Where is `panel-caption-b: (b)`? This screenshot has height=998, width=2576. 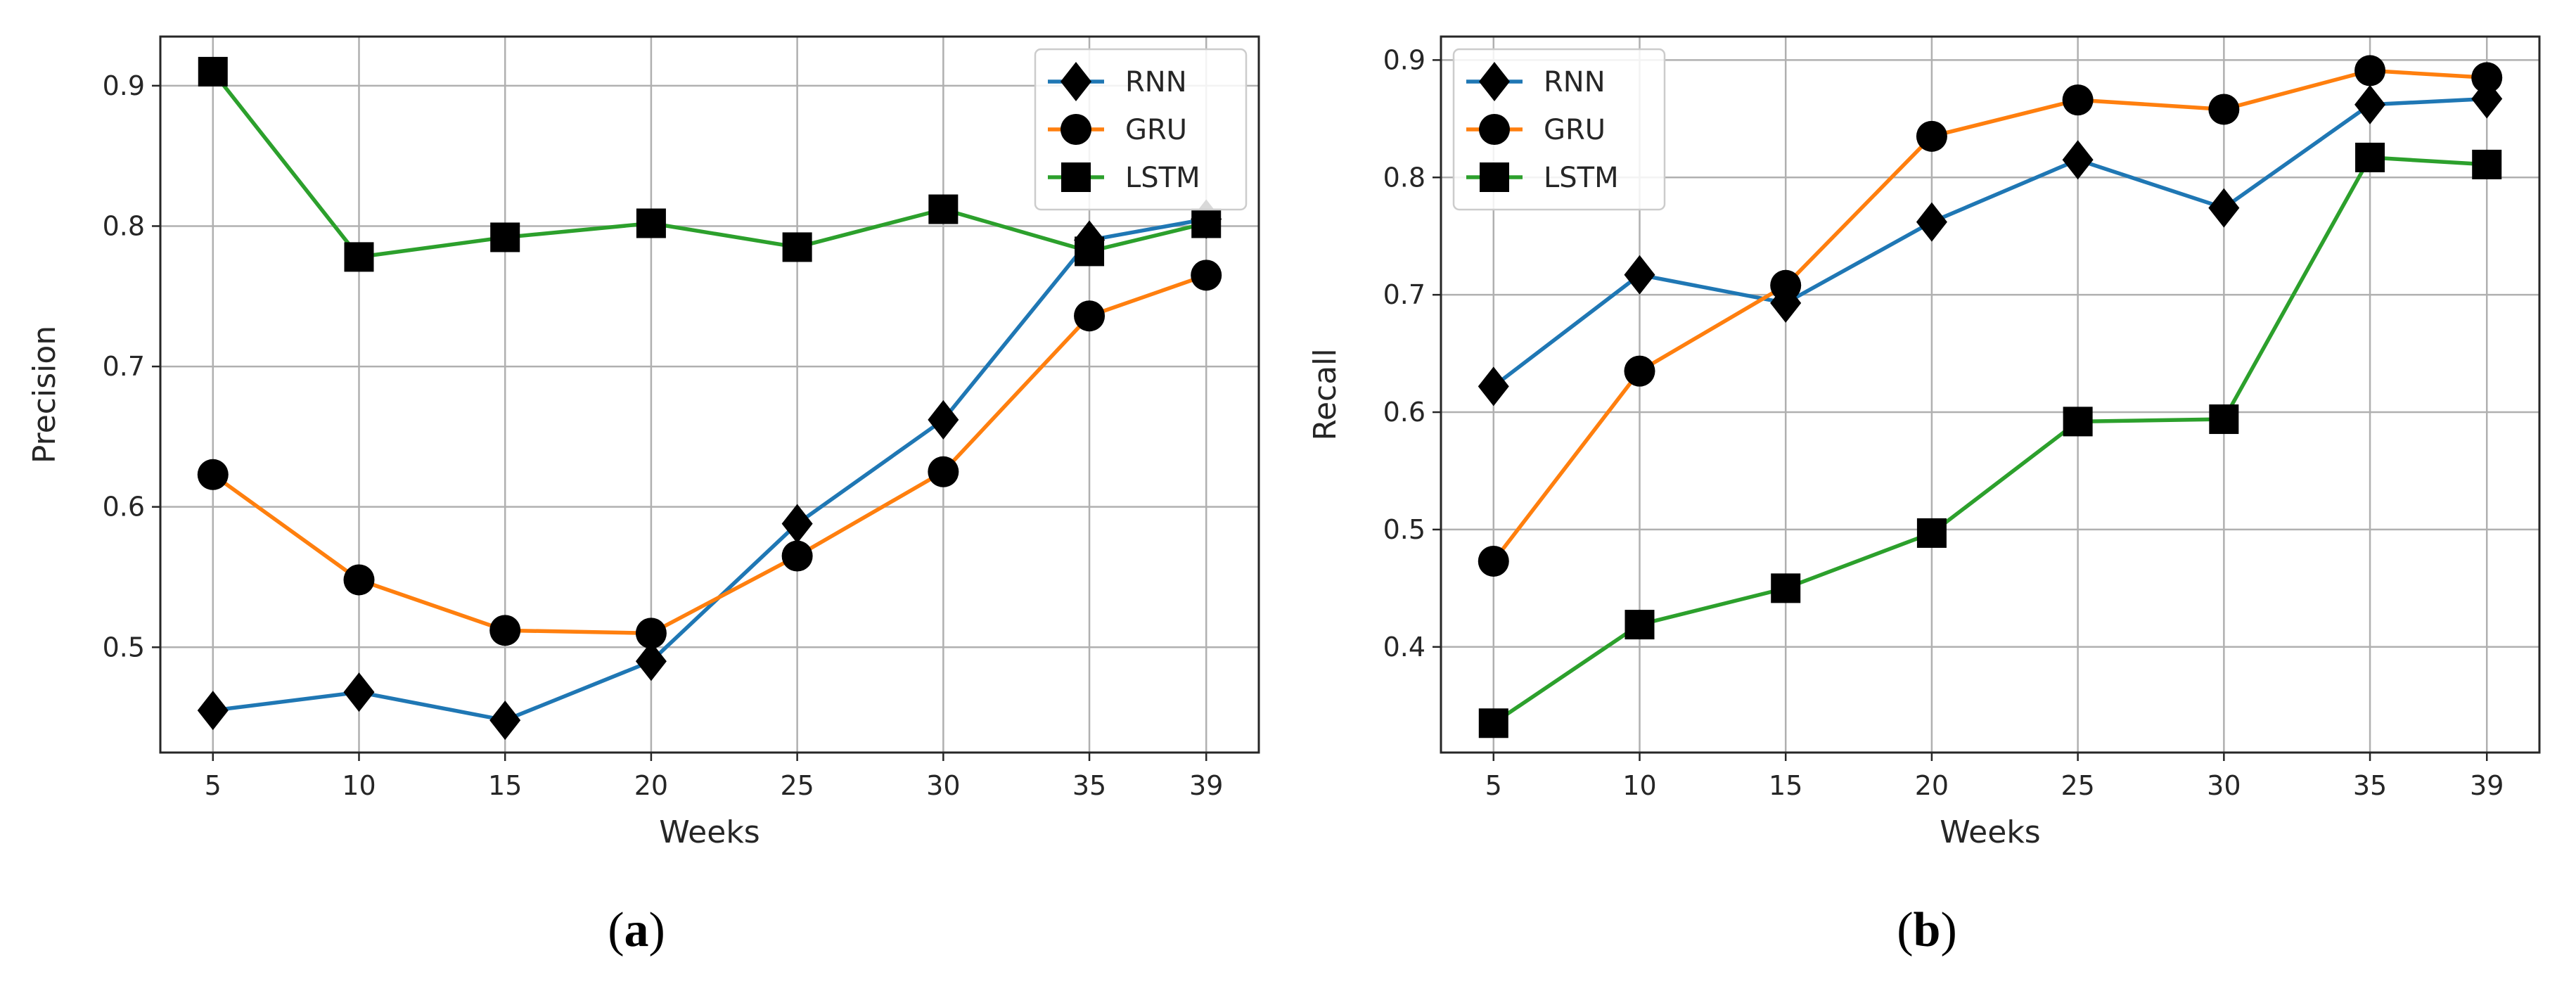
panel-caption-b: (b) is located at coordinates (1927, 930).